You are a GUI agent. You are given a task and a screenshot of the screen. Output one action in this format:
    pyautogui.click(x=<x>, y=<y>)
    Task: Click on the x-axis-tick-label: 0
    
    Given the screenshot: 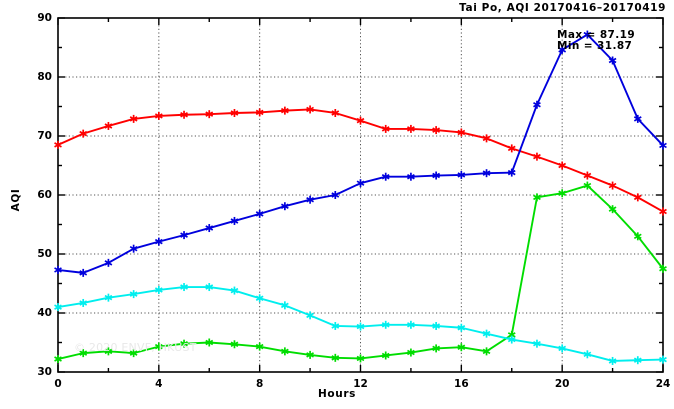 What is the action you would take?
    pyautogui.click(x=58, y=384)
    